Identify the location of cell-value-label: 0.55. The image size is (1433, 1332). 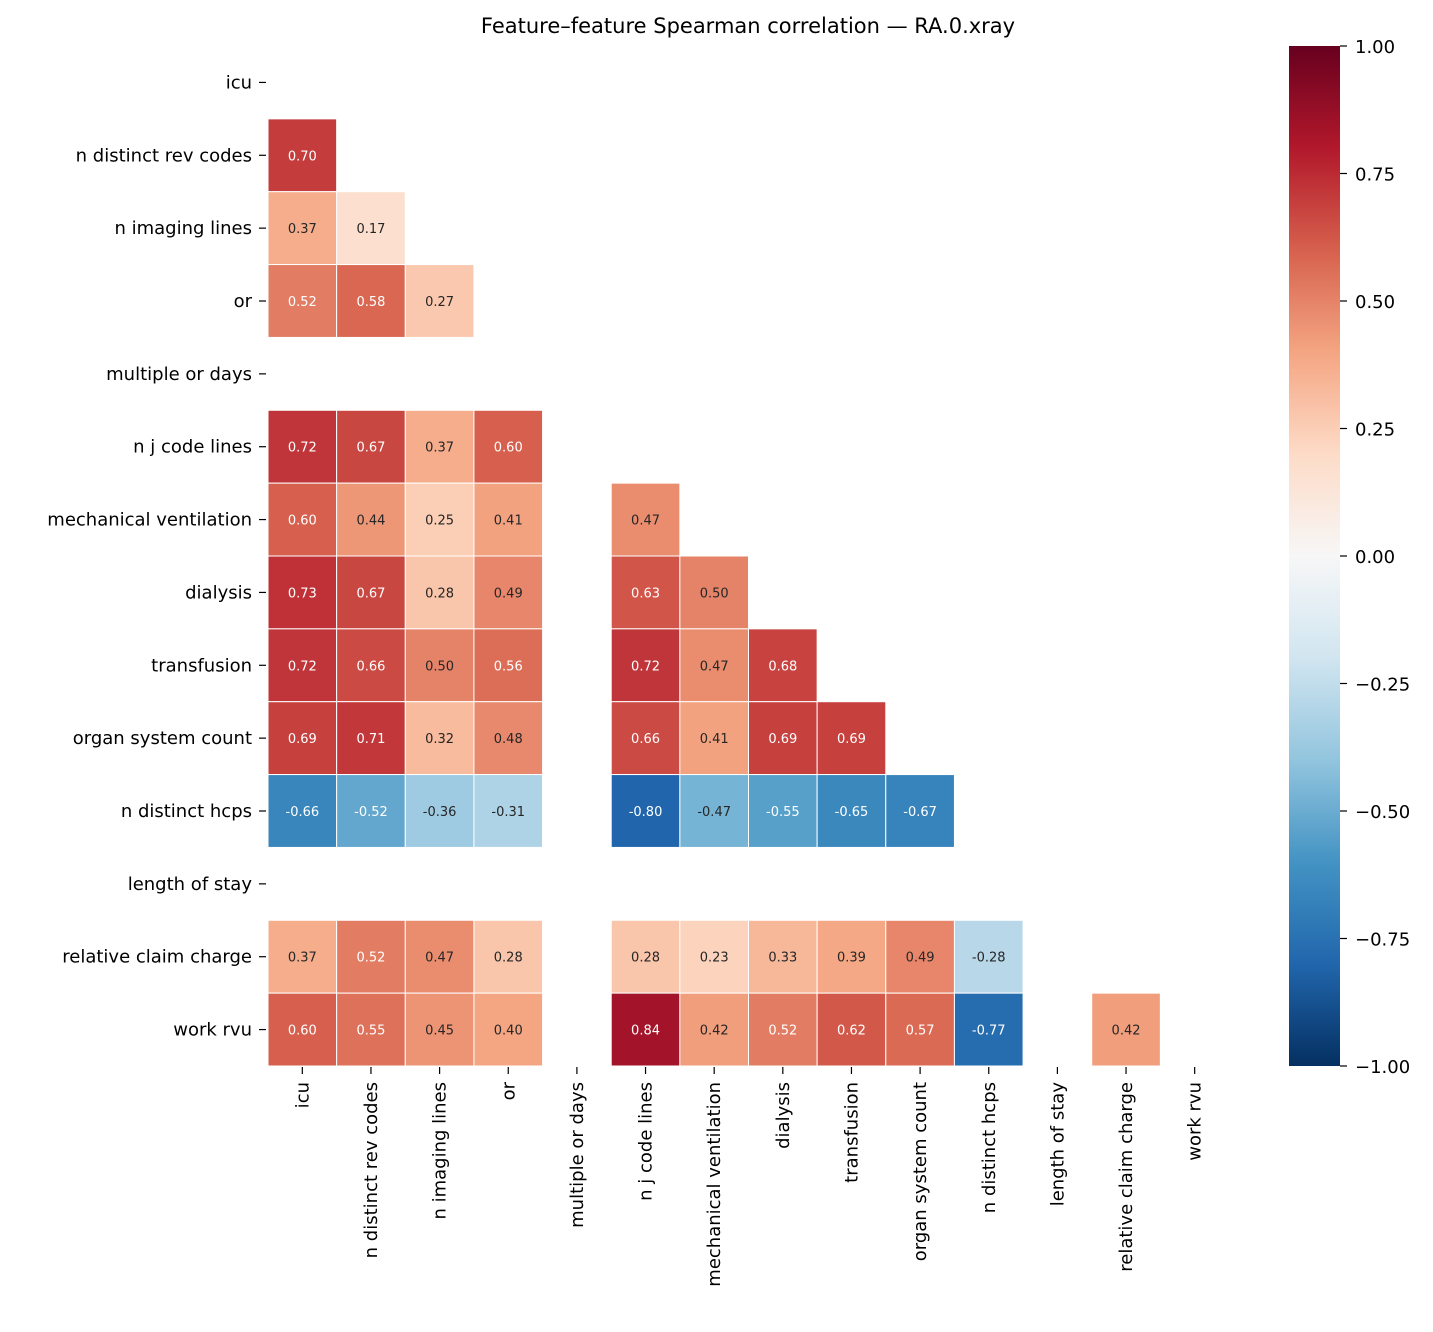
(370, 1031).